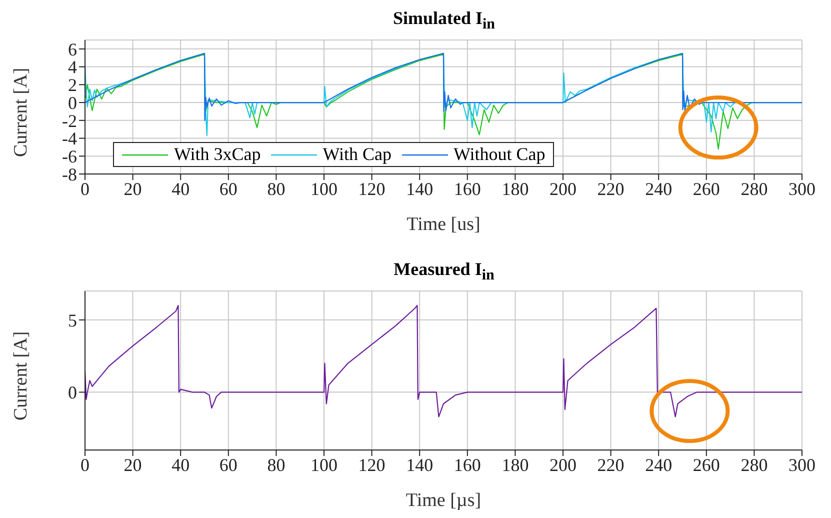 This screenshot has height=518, width=831. What do you see at coordinates (72, 49) in the screenshot?
I see `y-tick-label: 6` at bounding box center [72, 49].